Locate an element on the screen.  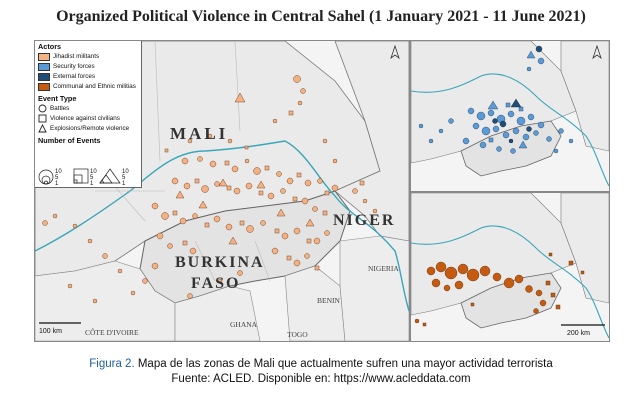
explosion-events is located at coordinates (245, 168).